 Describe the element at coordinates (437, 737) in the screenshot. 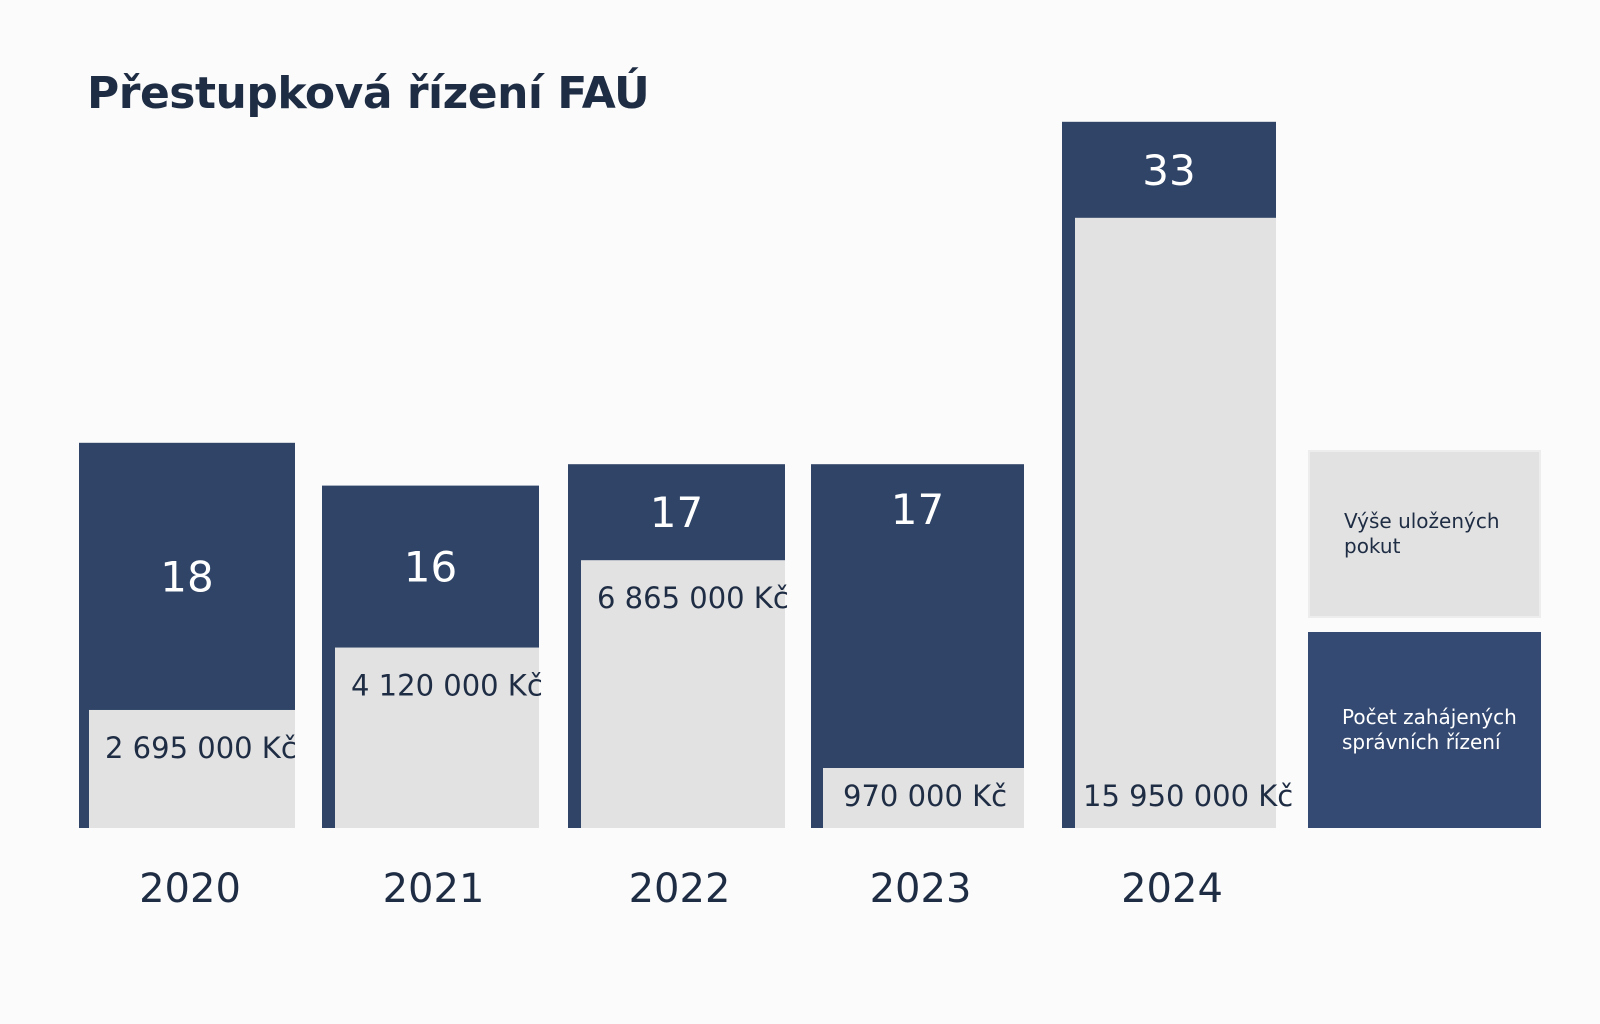

I see `fine-bar-2021` at that location.